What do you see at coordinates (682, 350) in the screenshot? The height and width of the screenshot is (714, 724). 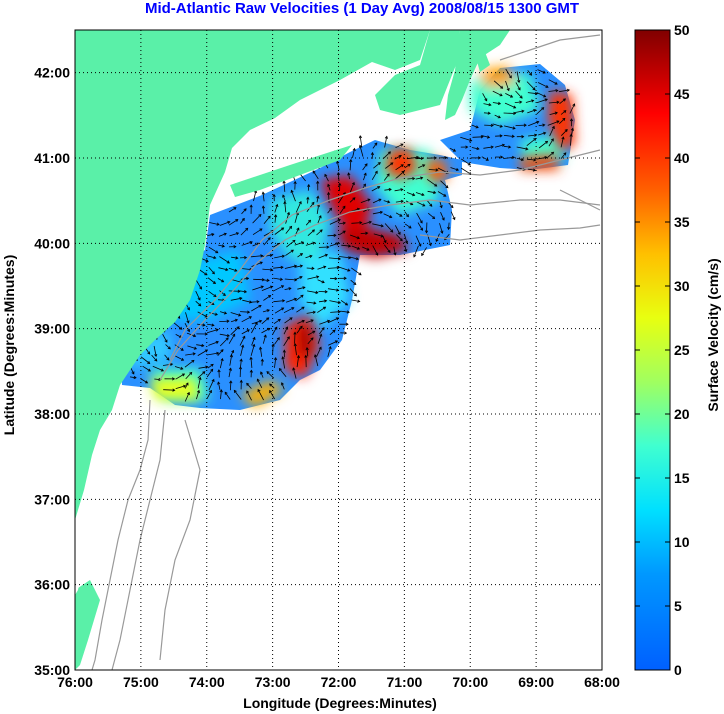 I see `colorbar-tick-label: 25` at bounding box center [682, 350].